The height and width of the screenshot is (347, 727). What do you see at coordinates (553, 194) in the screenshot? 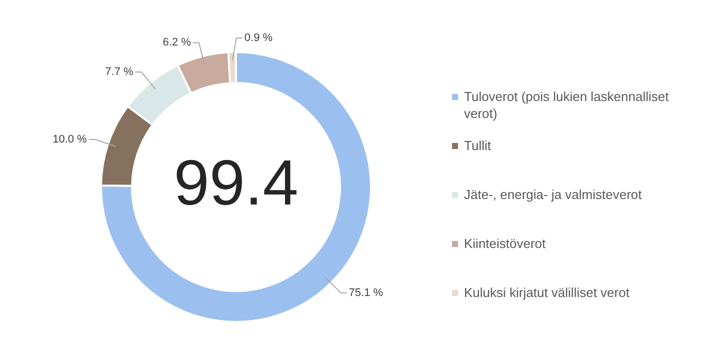
I see `legend-label: Jäte-, energia- ja valmisteverot` at bounding box center [553, 194].